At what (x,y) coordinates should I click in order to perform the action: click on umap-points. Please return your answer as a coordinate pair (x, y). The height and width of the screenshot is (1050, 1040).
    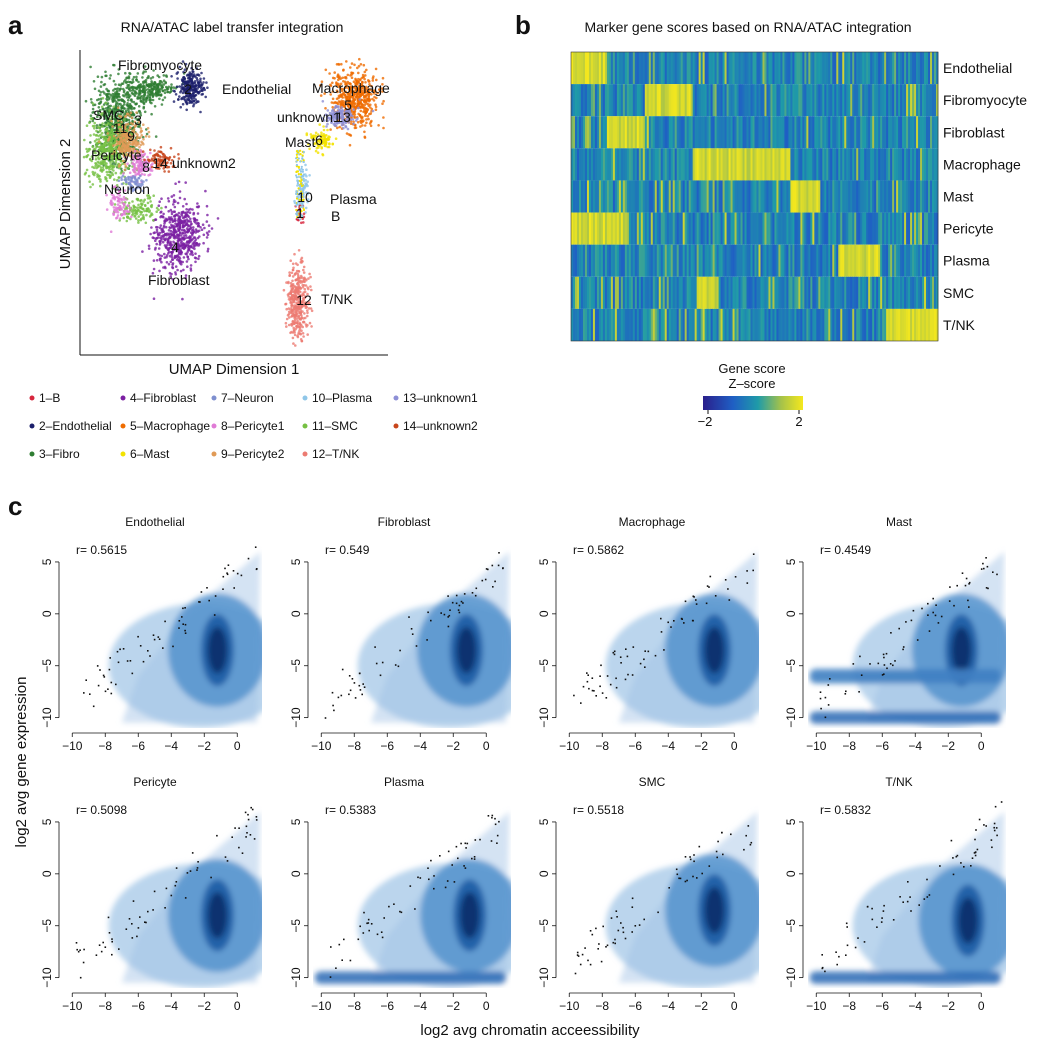
    Looking at the image, I should click on (233, 202).